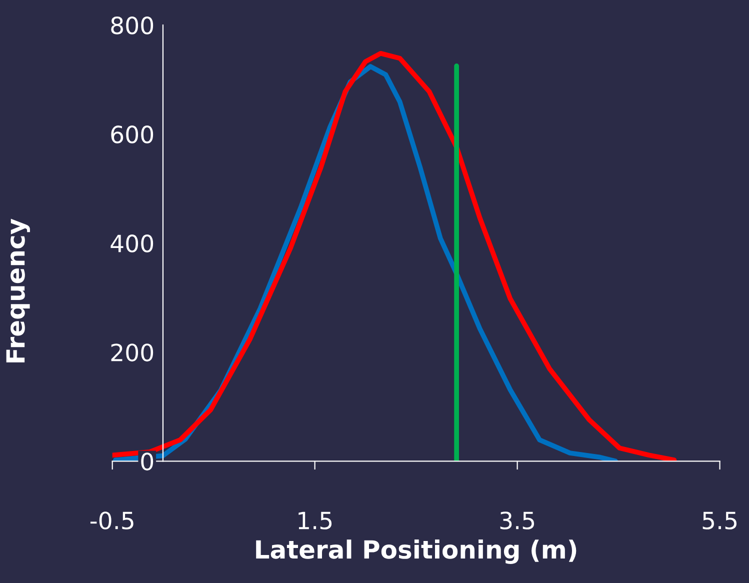 Image resolution: width=749 pixels, height=583 pixels. Describe the element at coordinates (132, 353) in the screenshot. I see `y-tick-label: 200` at that location.